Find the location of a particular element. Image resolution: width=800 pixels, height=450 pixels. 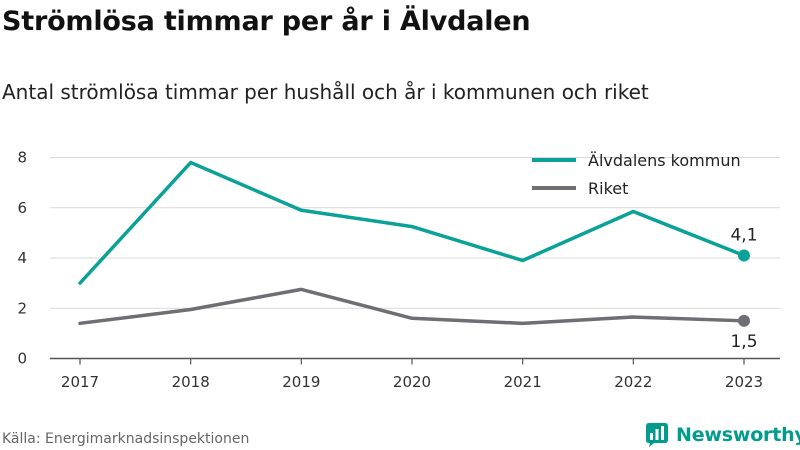

series-line is located at coordinates (412, 306).